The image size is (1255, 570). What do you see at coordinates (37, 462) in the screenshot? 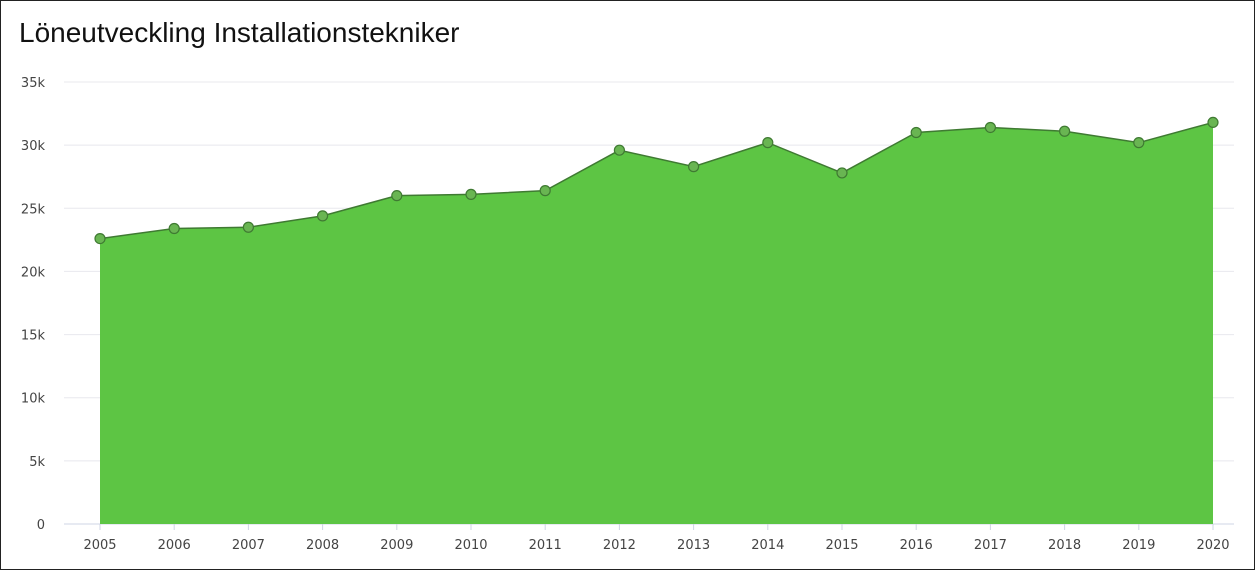
I see `y-tick-label: 5k` at bounding box center [37, 462].